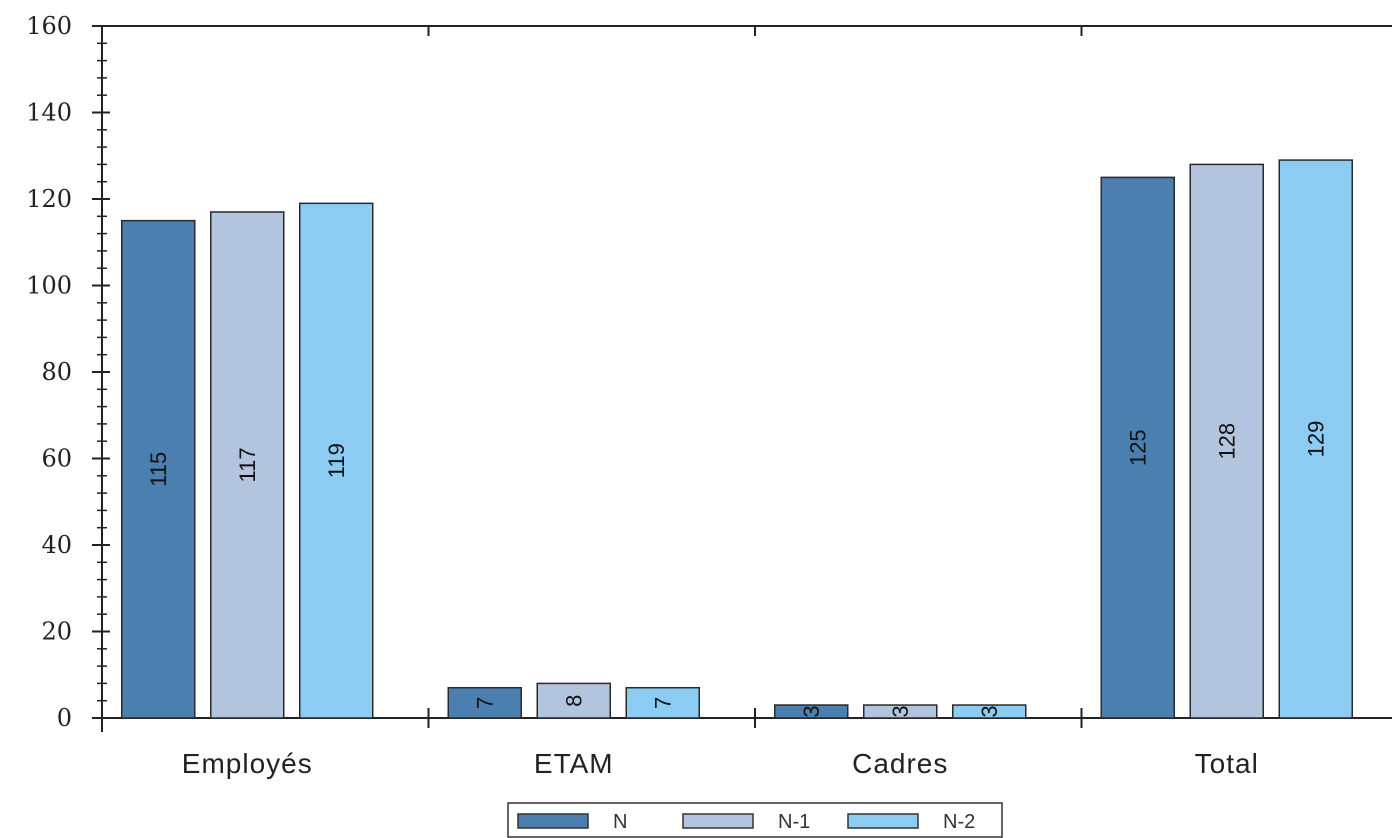 The width and height of the screenshot is (1392, 838). I want to click on y-tick-label: 100, so click(49, 286).